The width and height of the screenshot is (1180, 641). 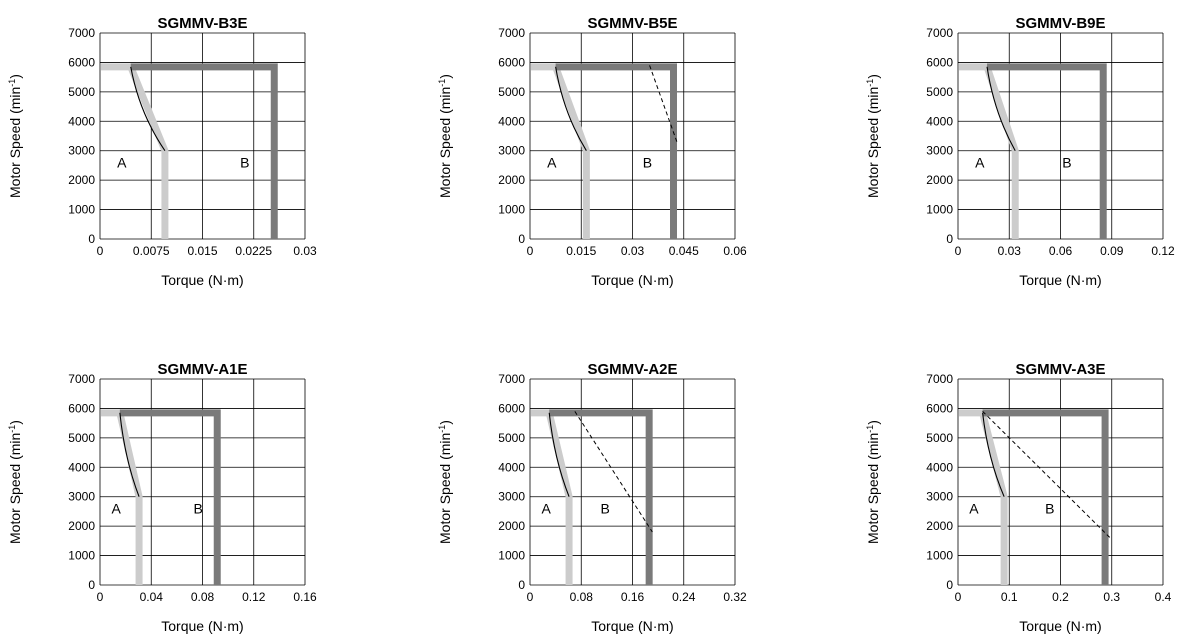 What do you see at coordinates (1112, 251) in the screenshot?
I see `x-tick-label: 0.09` at bounding box center [1112, 251].